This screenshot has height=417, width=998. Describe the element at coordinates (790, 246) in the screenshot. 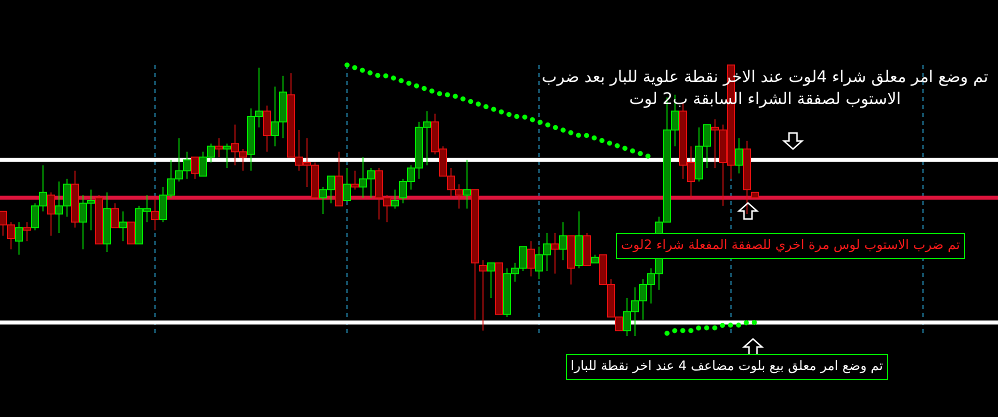

I see `annotation: تم ضرب الاستوب لوس مرة اخري للصفقة المفعلة شراء 2لوت` at that location.